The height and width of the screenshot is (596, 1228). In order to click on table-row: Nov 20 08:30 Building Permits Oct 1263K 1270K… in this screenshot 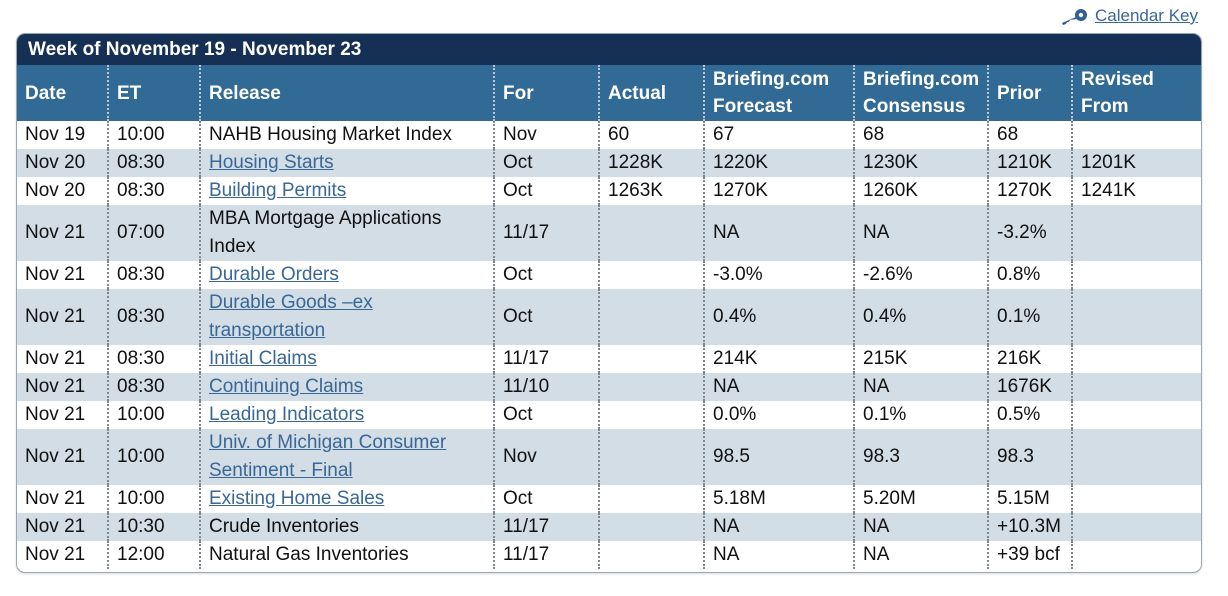, I will do `click(609, 191)`.